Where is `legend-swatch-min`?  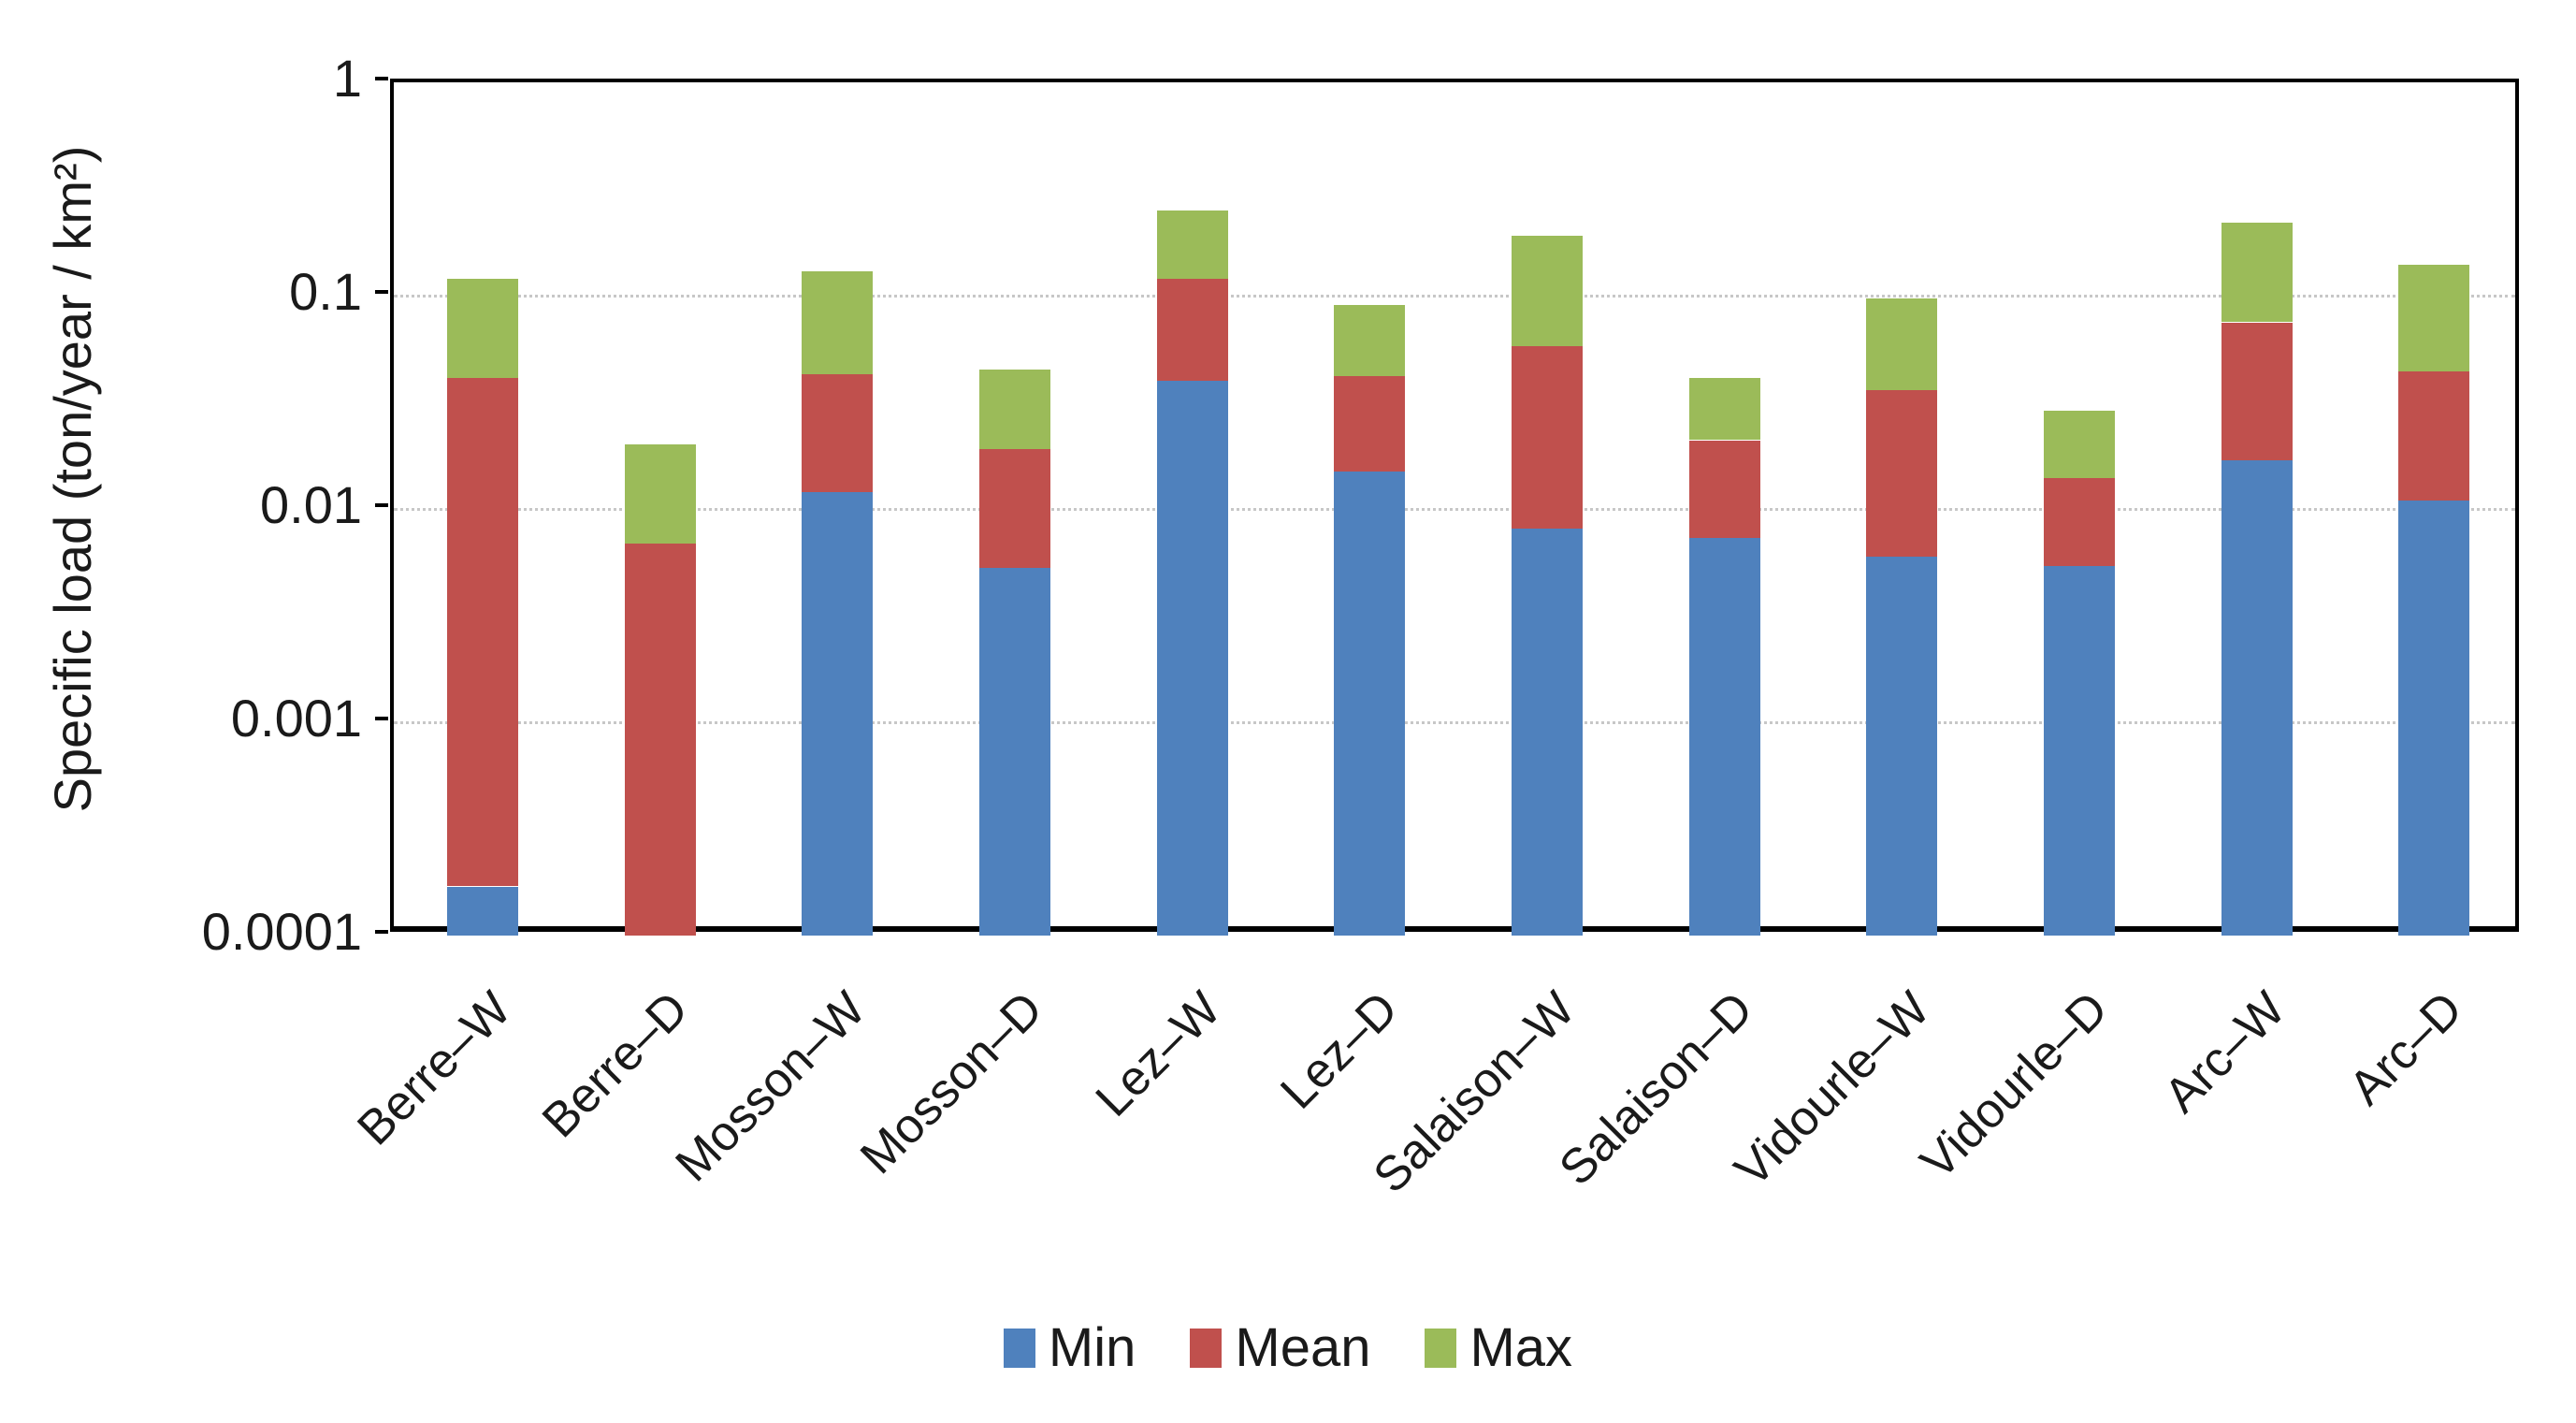 legend-swatch-min is located at coordinates (1019, 1349).